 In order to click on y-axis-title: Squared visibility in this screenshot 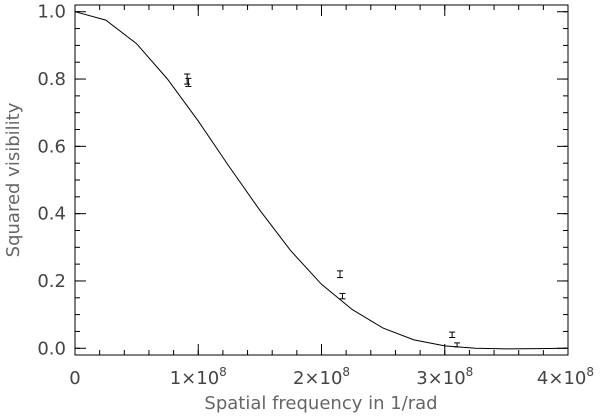, I will do `click(13, 179)`.